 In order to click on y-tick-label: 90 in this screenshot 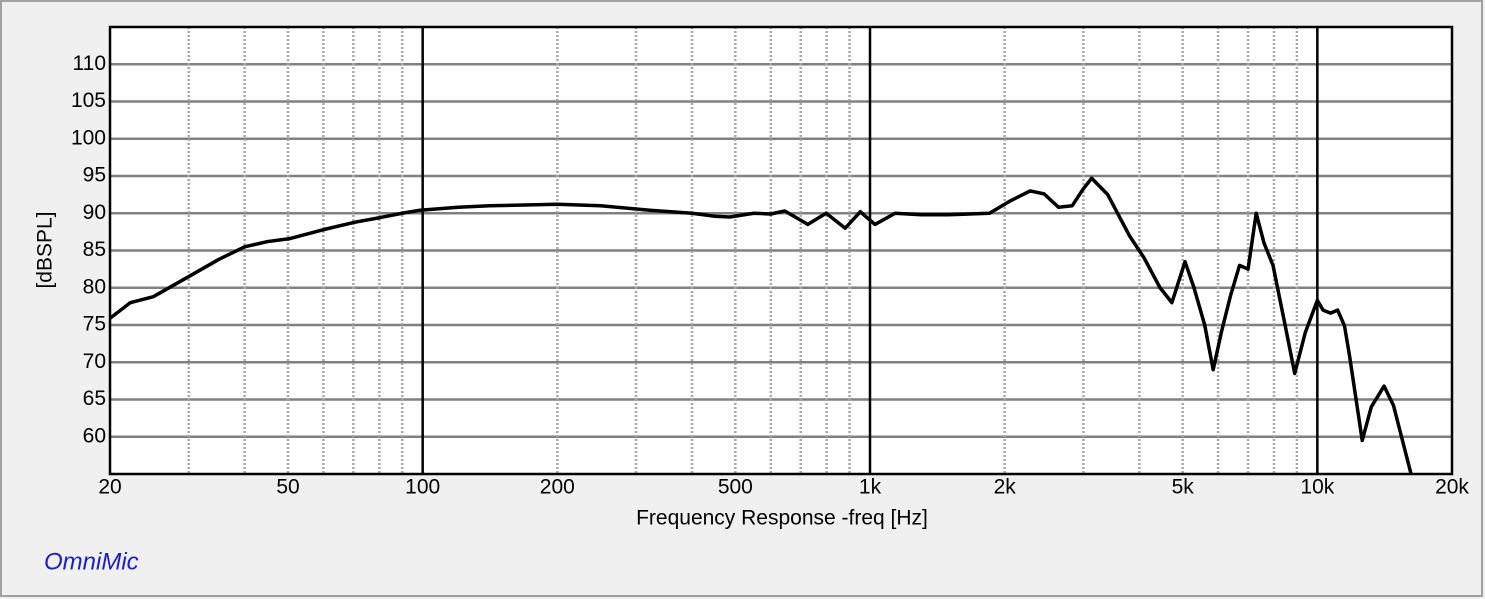, I will do `click(94, 212)`.